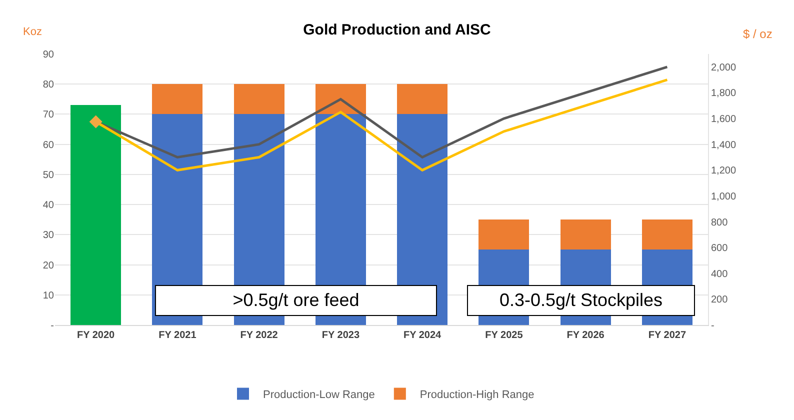  What do you see at coordinates (48, 115) in the screenshot?
I see `y-tick-label: 70` at bounding box center [48, 115].